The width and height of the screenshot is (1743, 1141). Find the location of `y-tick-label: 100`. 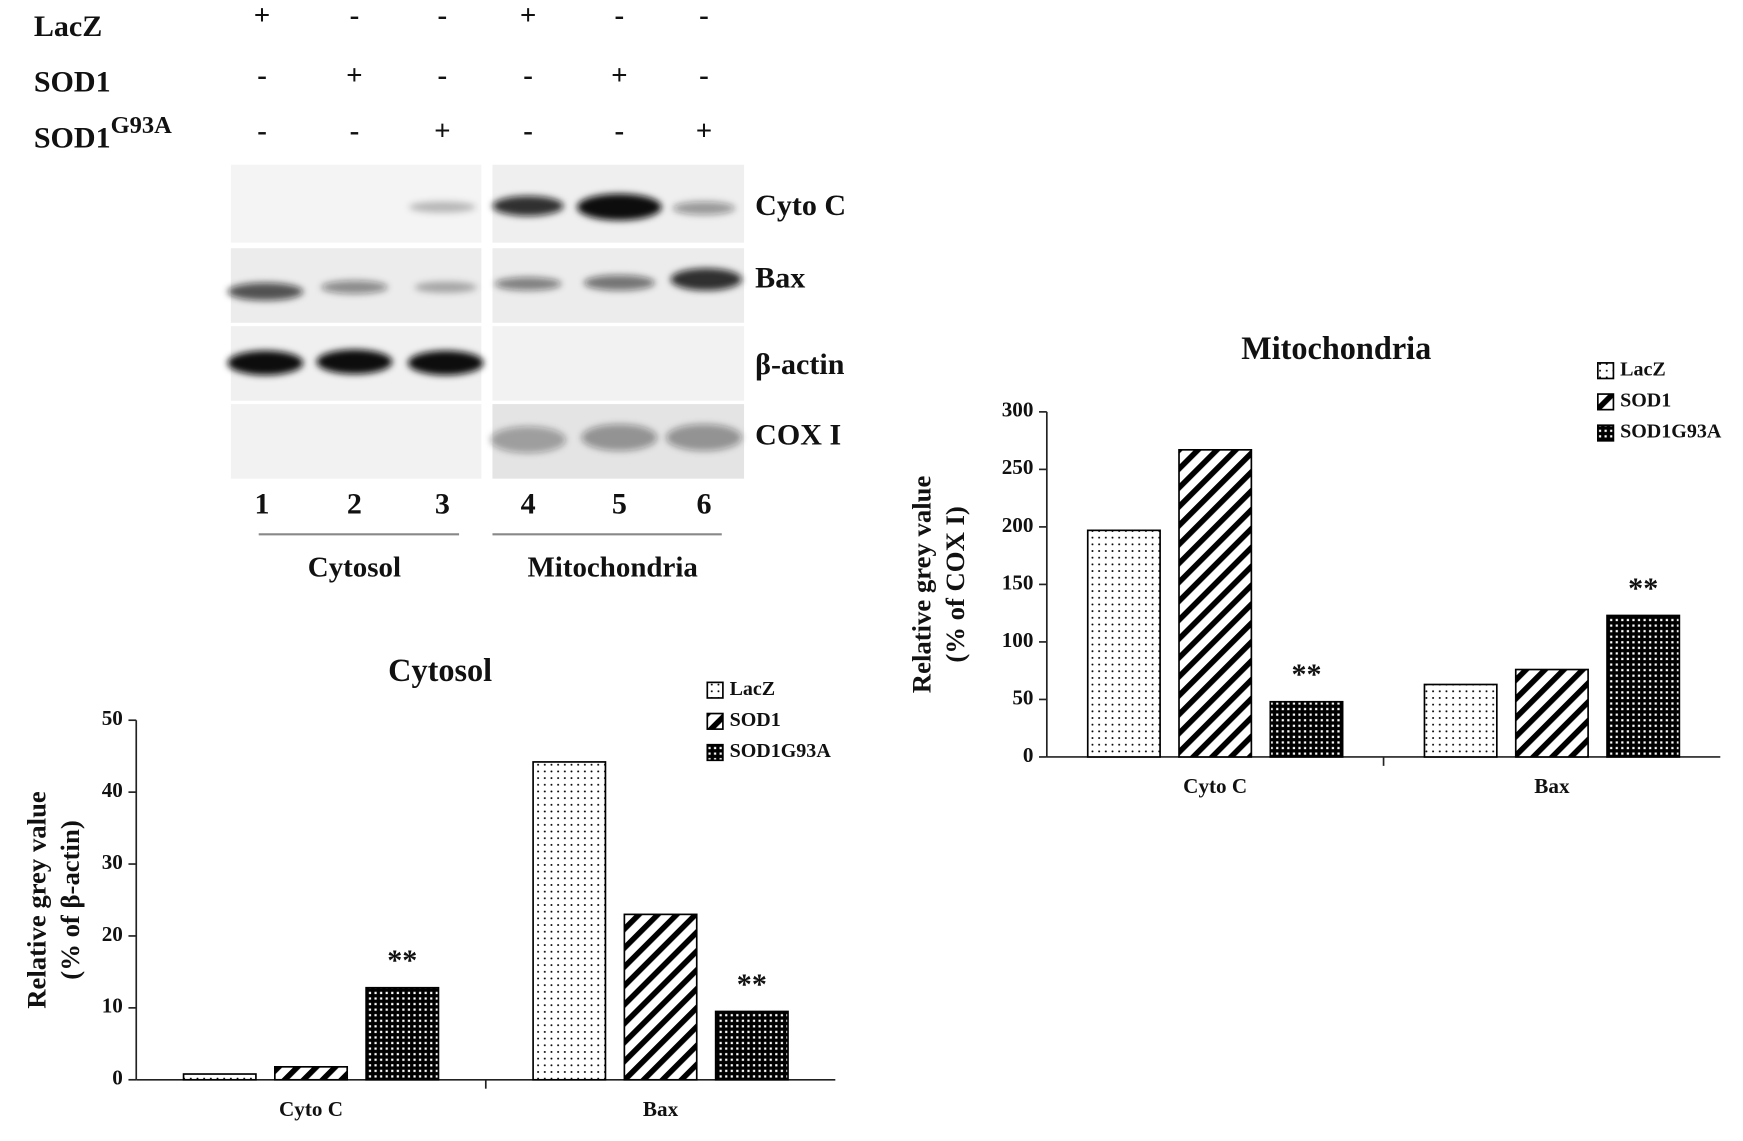

y-tick-label: 100 is located at coordinates (1018, 640).